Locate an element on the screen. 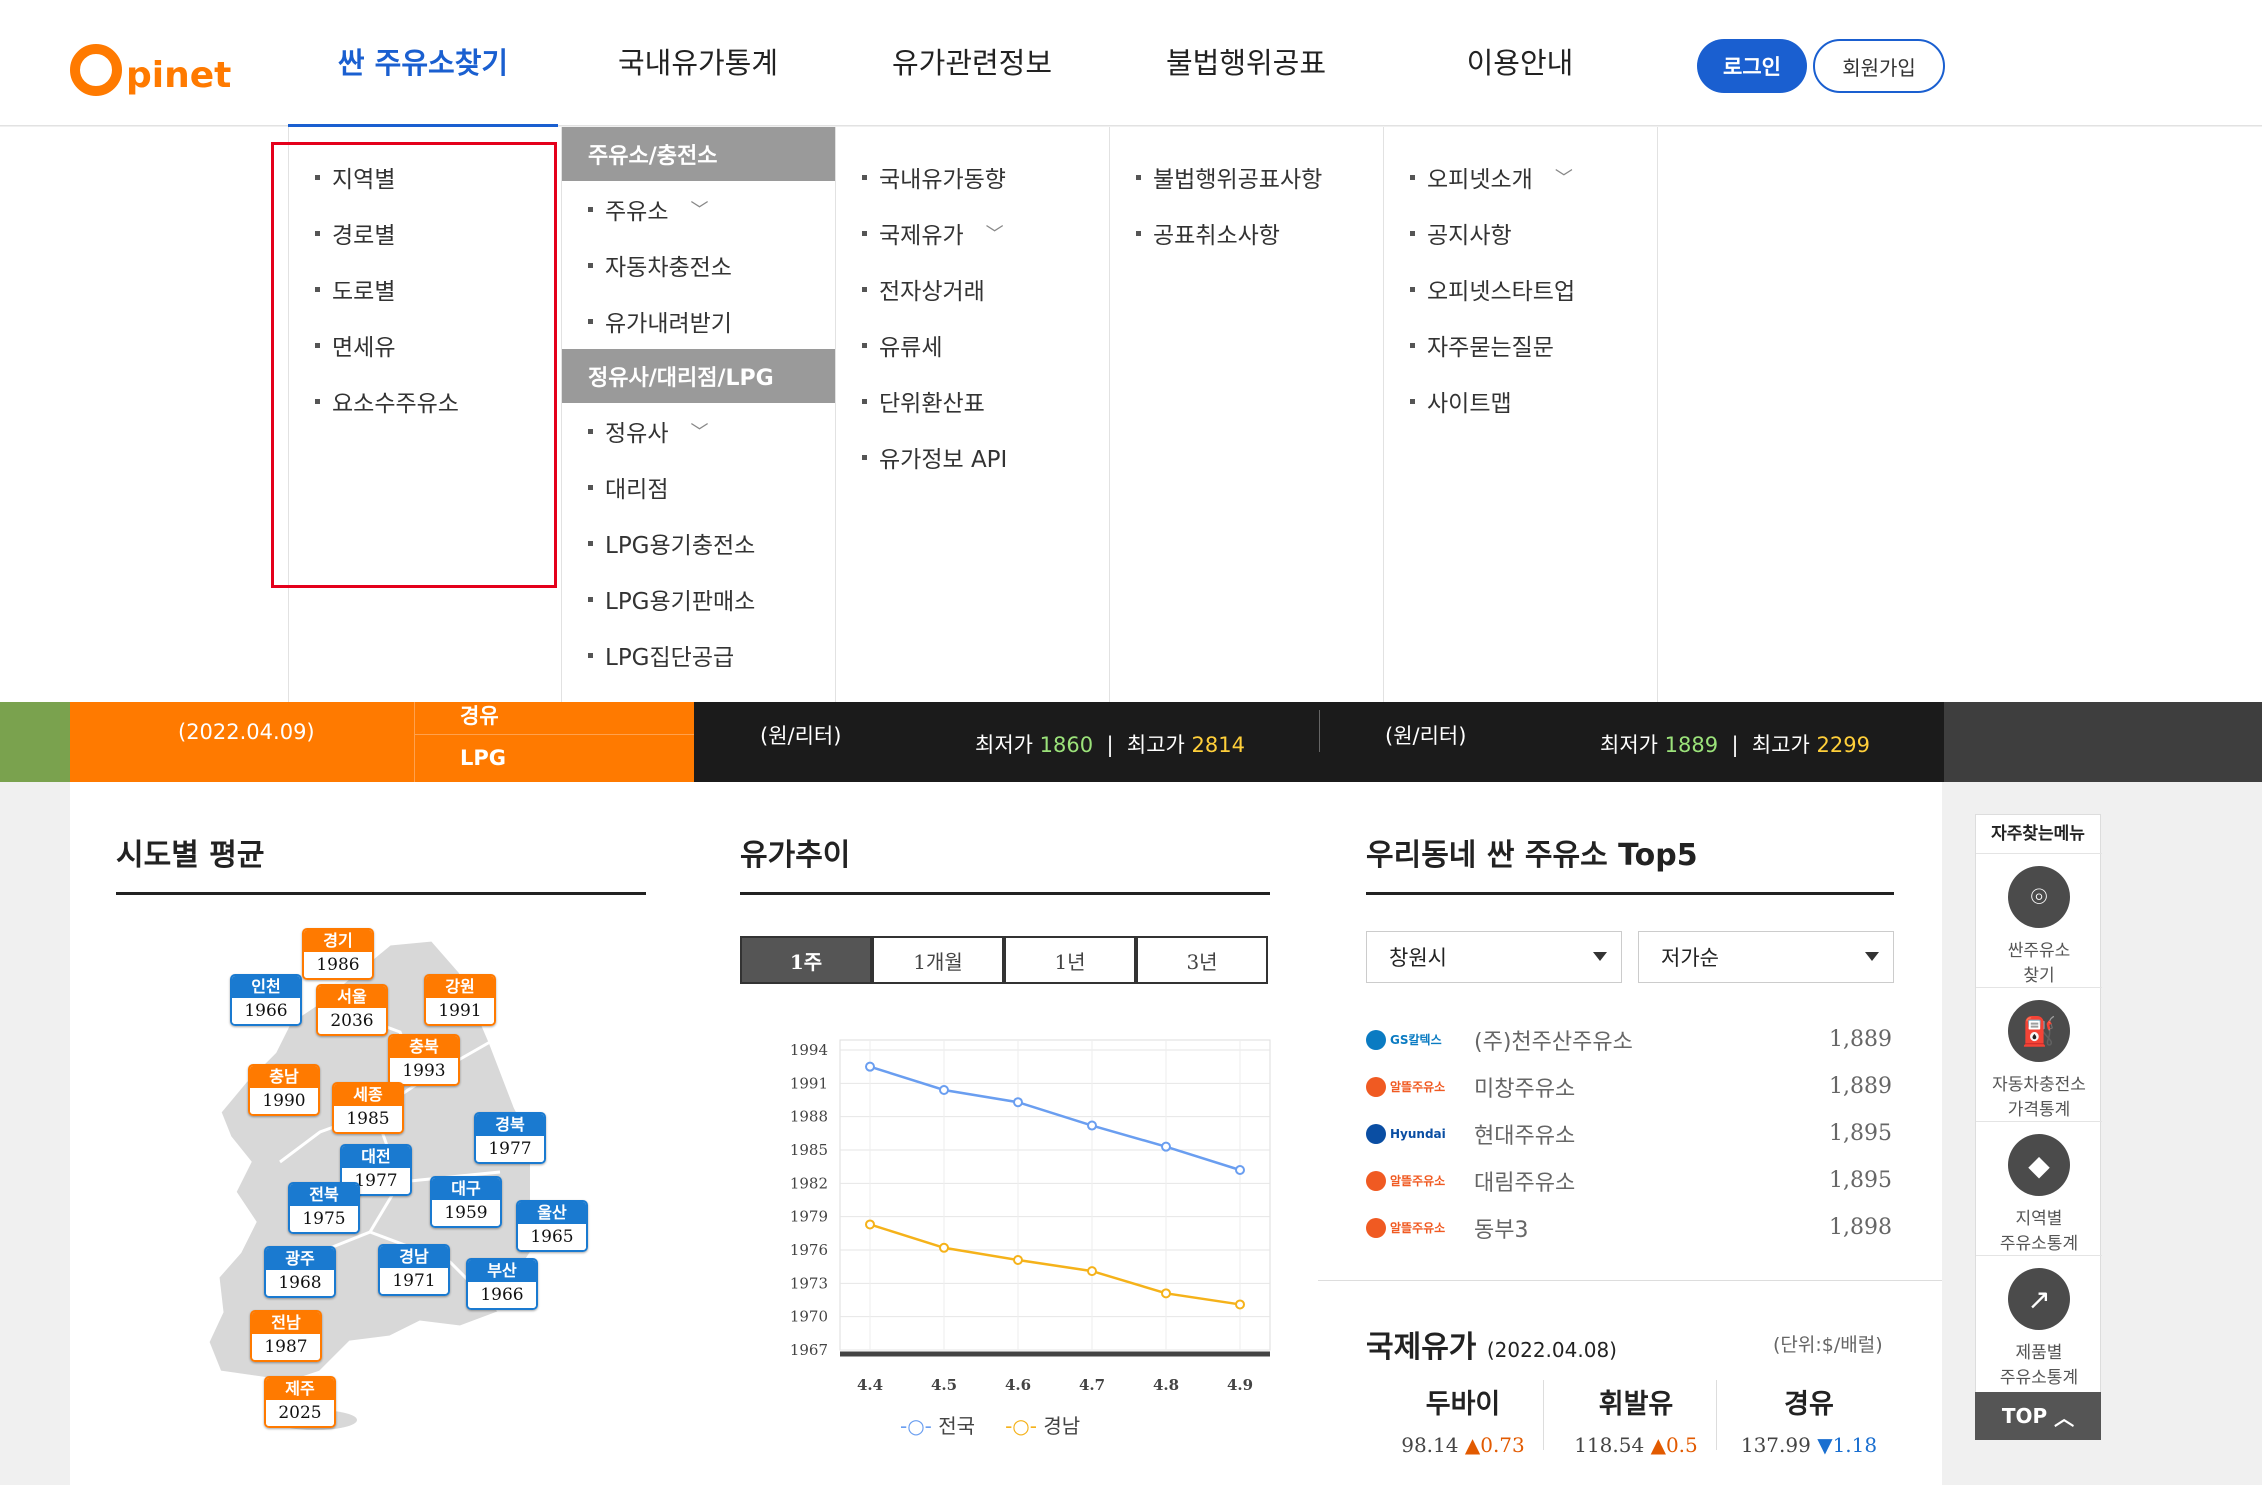  region-badge: 인천 1966 is located at coordinates (266, 1000).